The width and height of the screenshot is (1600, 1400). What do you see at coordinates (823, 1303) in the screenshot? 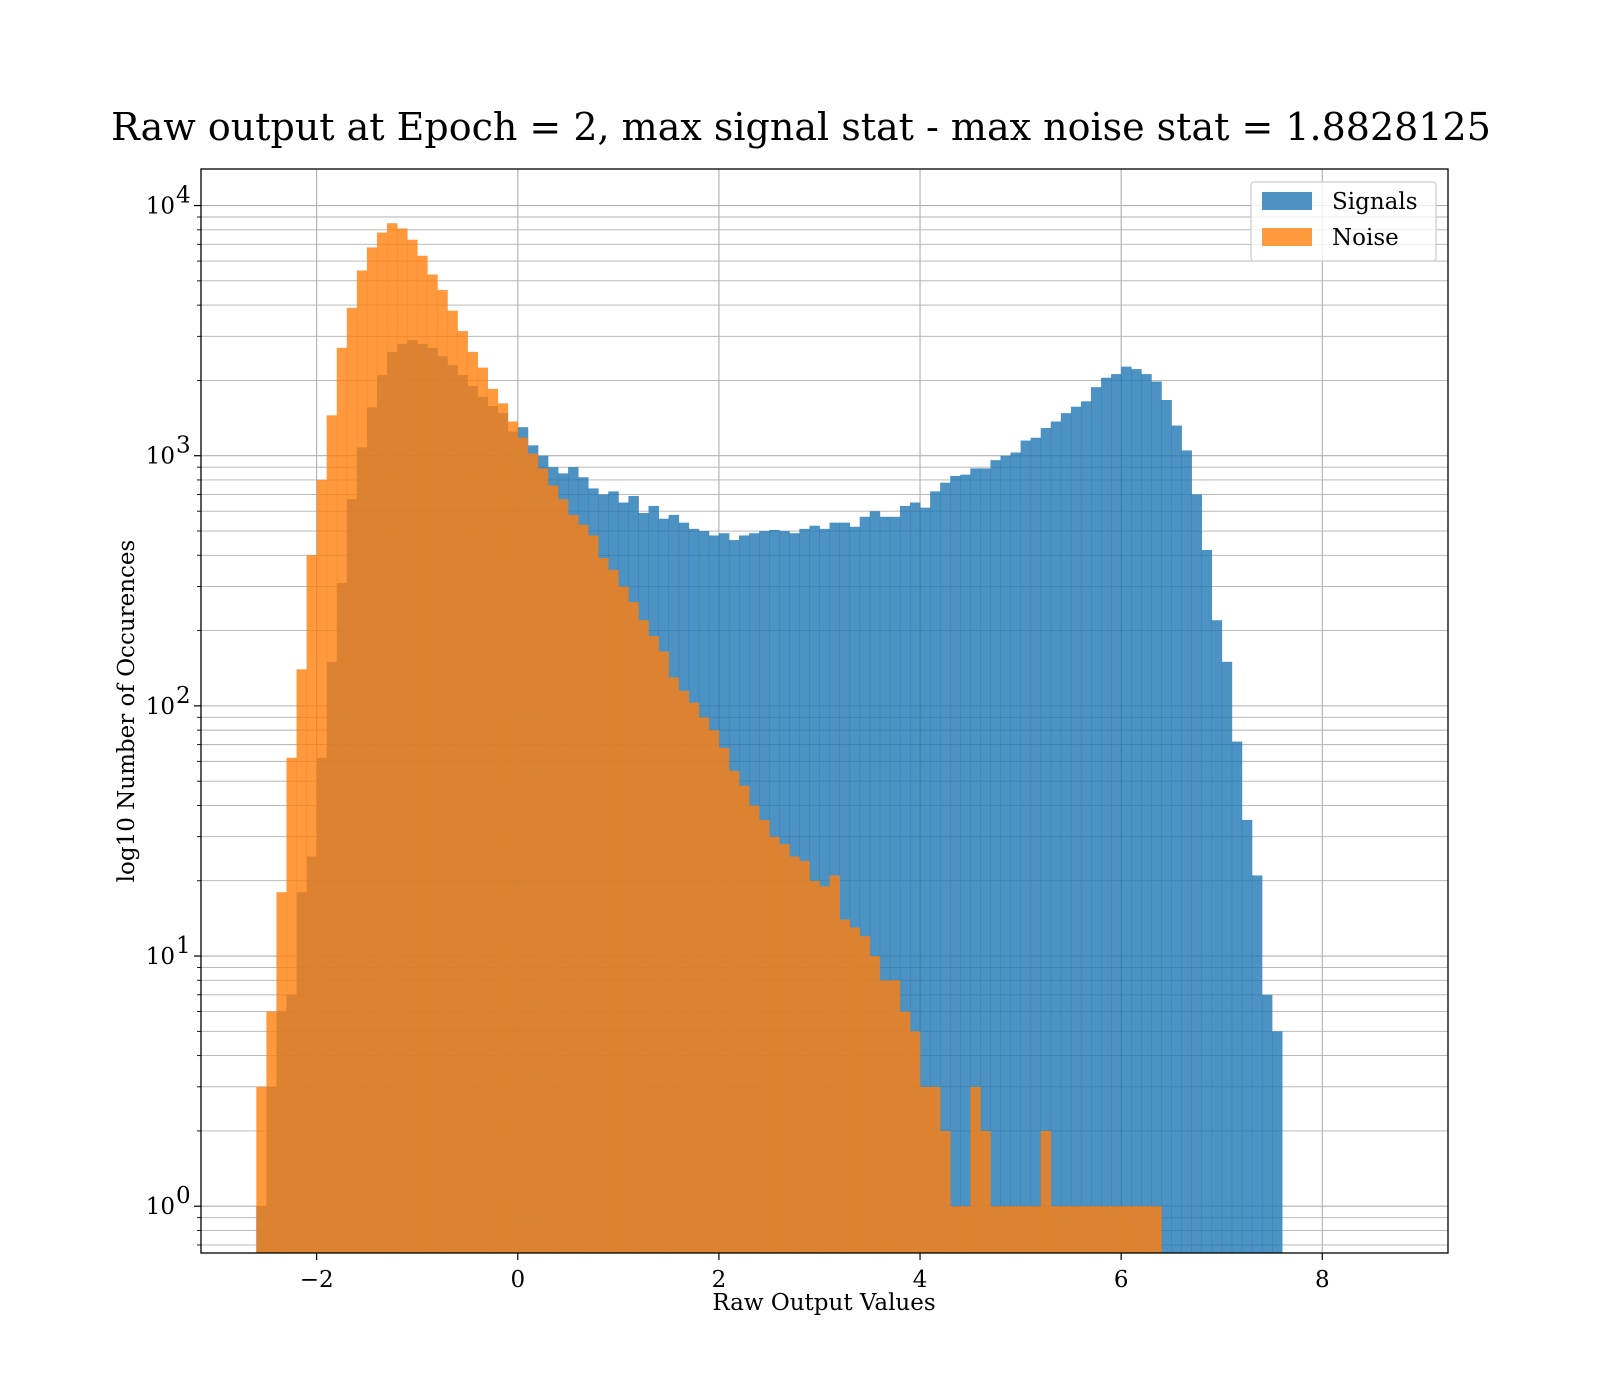
I see `x-axis-label: Raw Output Values` at bounding box center [823, 1303].